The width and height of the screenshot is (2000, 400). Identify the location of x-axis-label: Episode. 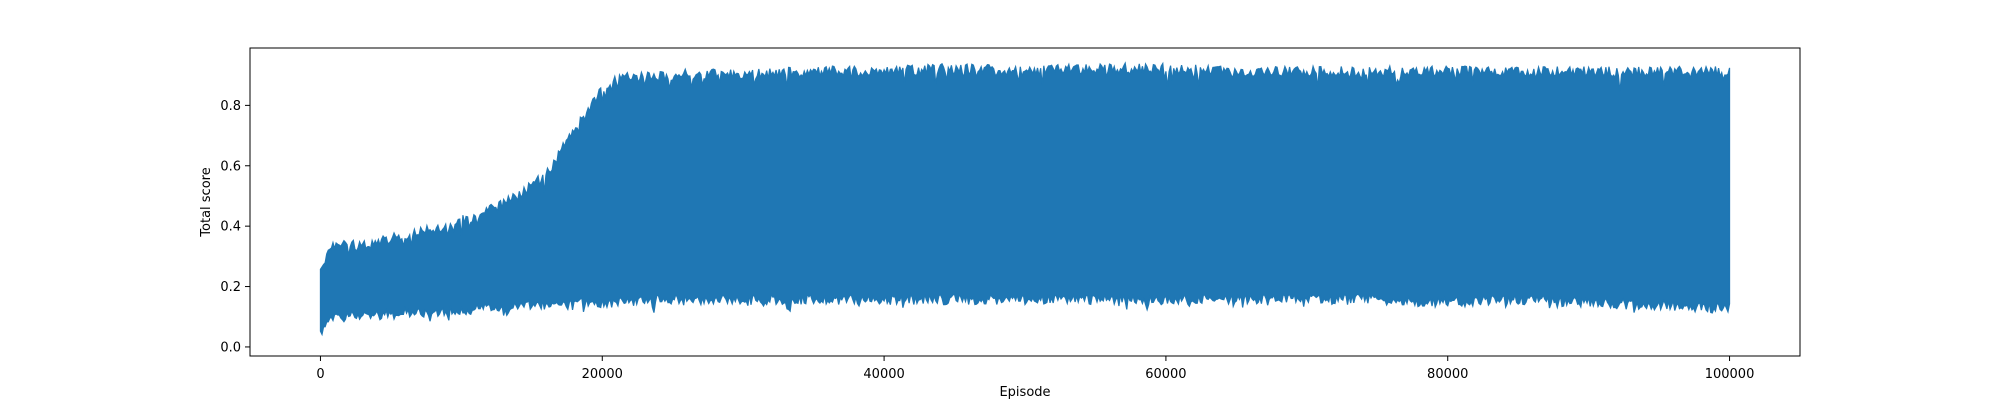
(1024, 392).